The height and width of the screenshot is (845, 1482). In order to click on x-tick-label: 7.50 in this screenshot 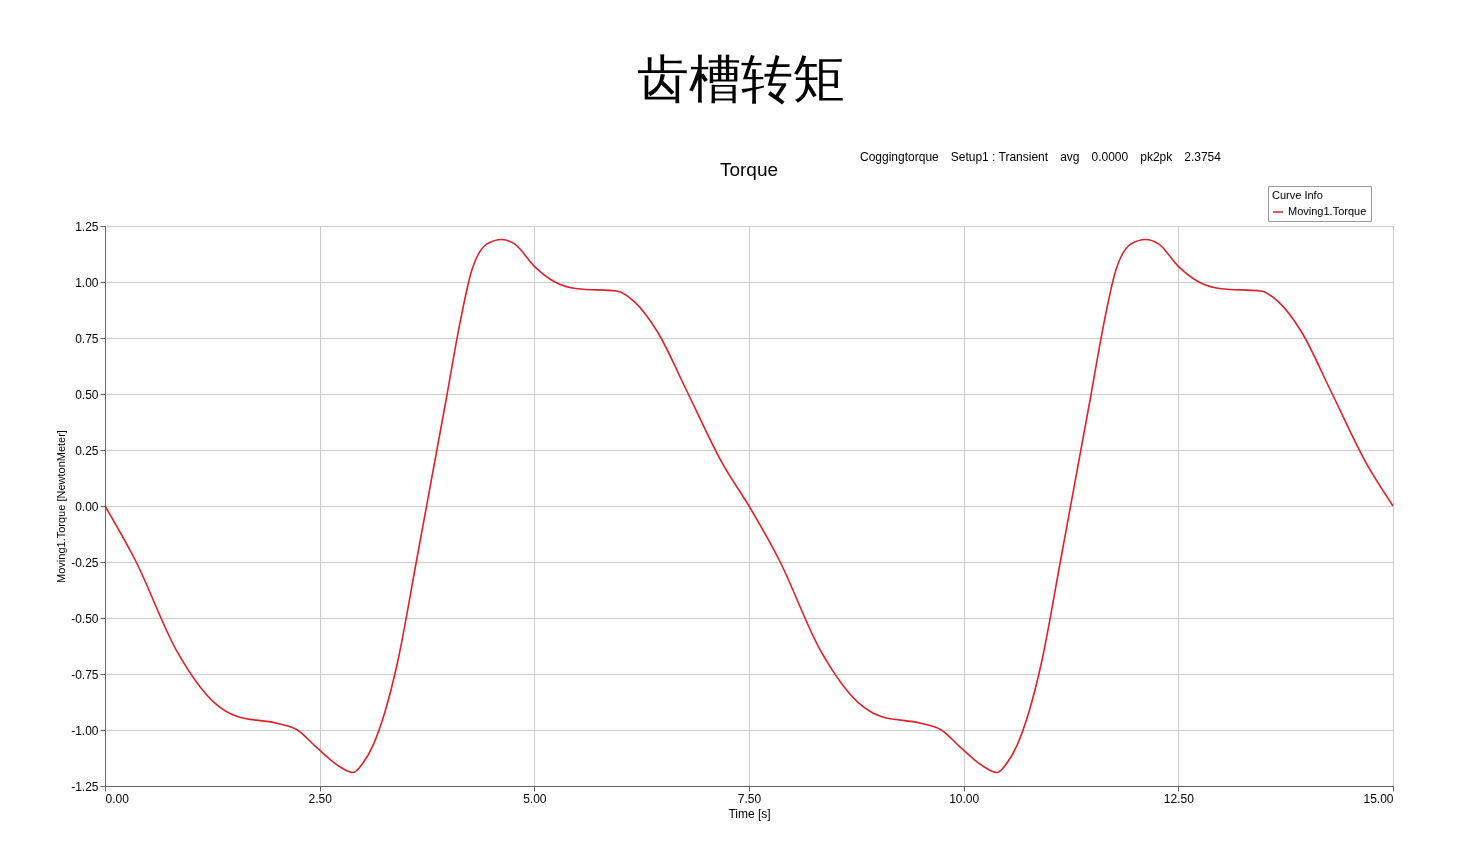, I will do `click(749, 798)`.